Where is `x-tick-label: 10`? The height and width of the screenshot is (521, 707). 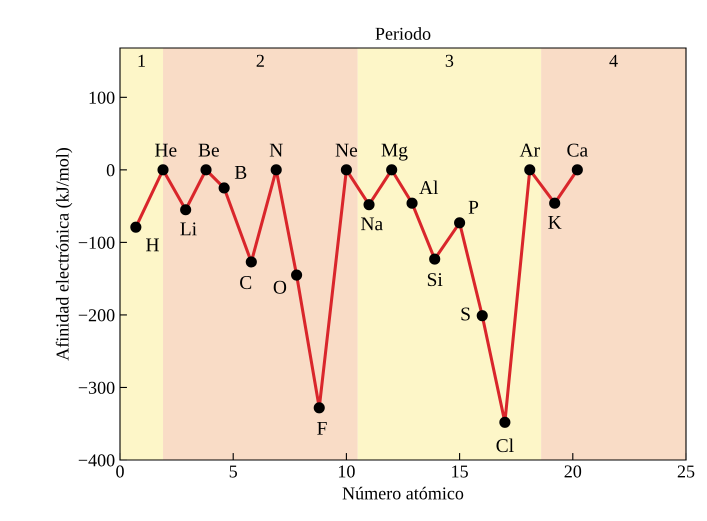 x-tick-label: 10 is located at coordinates (346, 471).